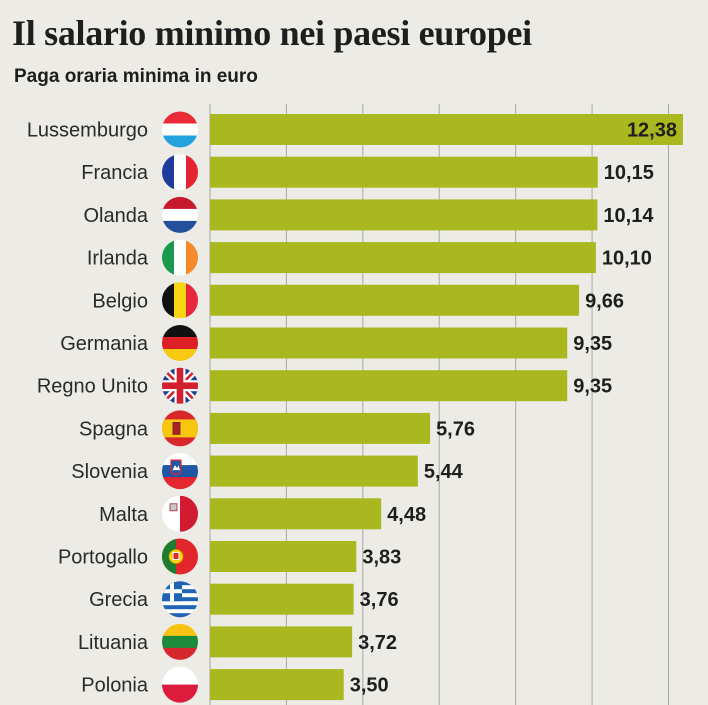 This screenshot has height=705, width=708. What do you see at coordinates (120, 301) in the screenshot?
I see `country-label: Belgio` at bounding box center [120, 301].